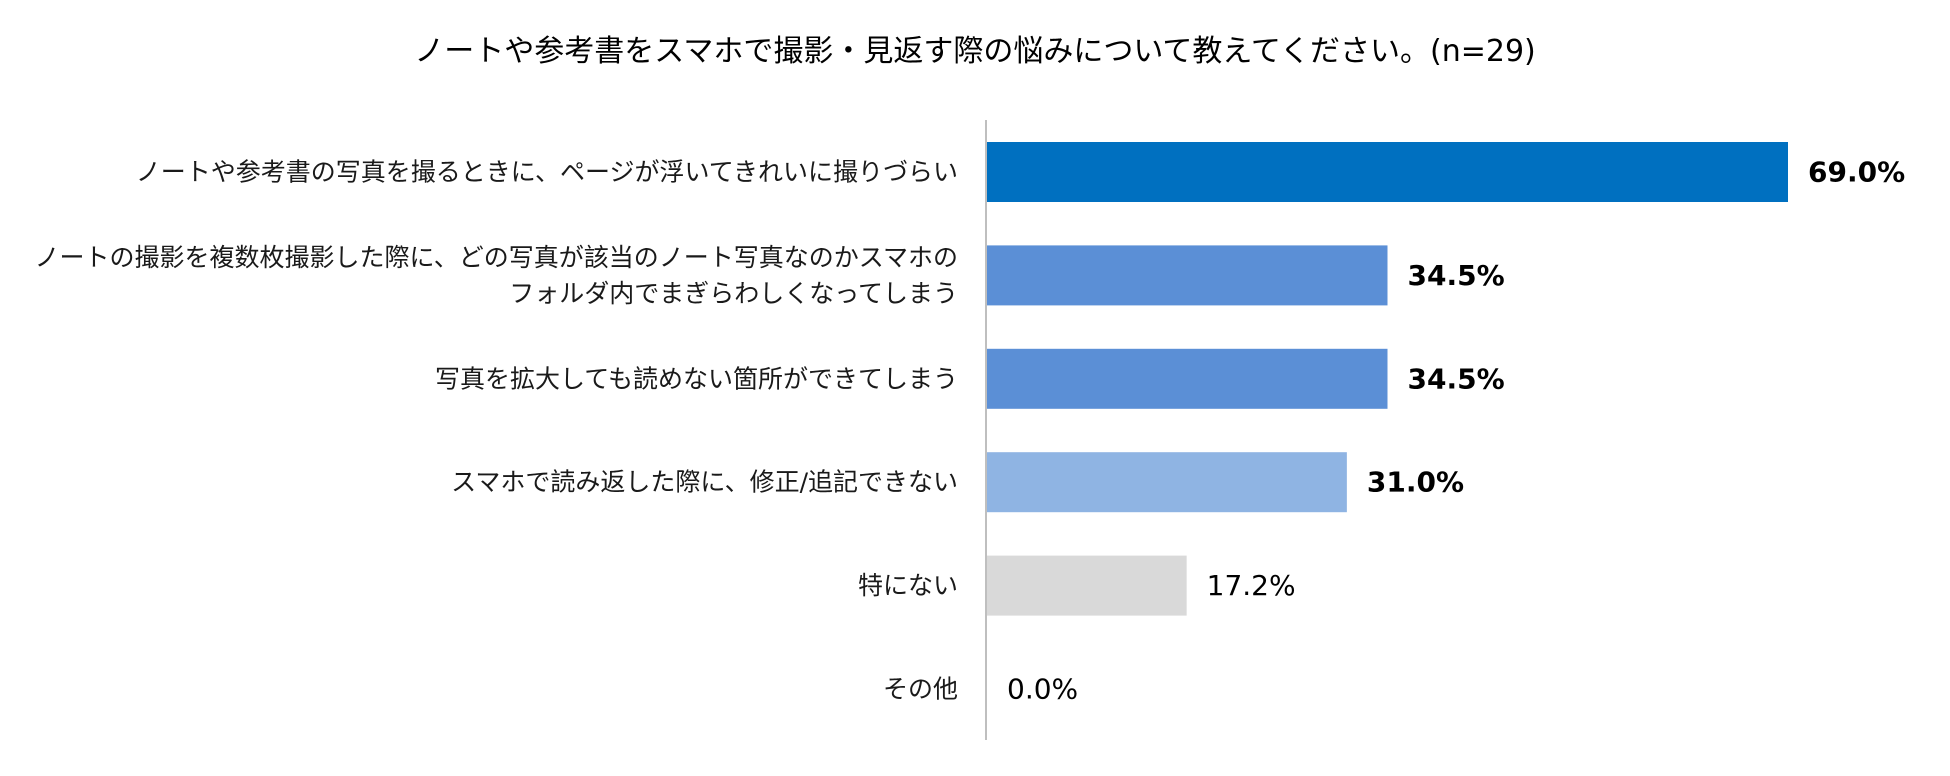 This screenshot has width=1950, height=776. I want to click on category-label-4: 特にない, so click(908, 585).